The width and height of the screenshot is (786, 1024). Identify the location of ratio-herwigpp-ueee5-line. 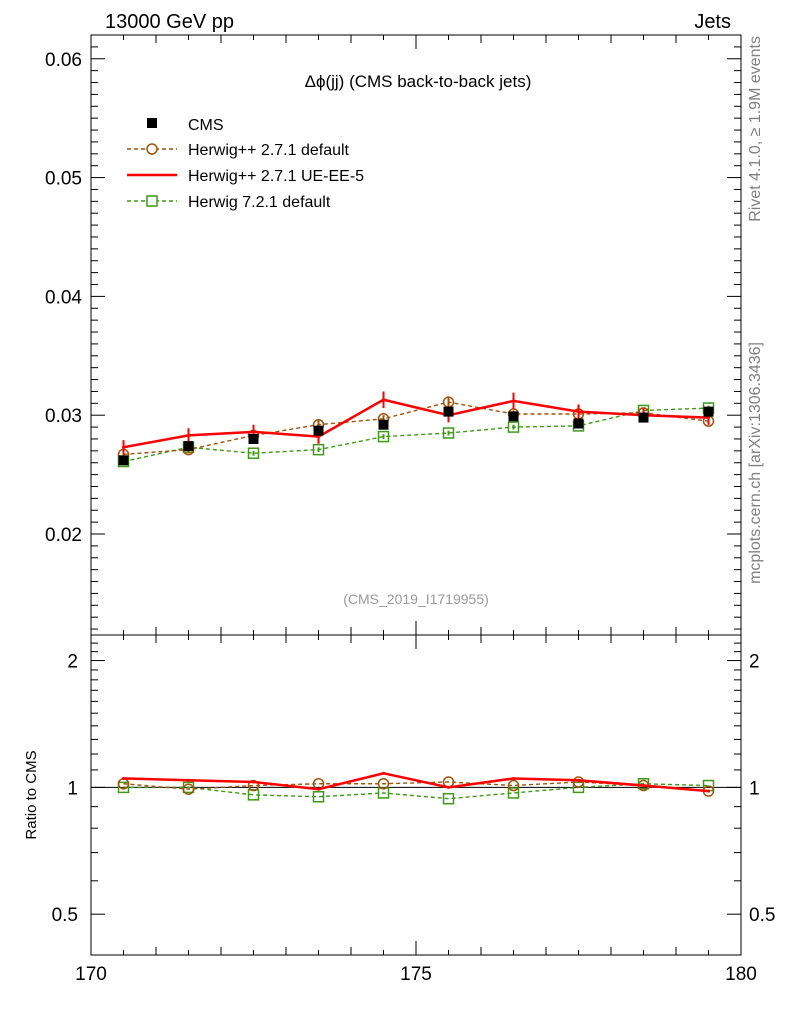
(416, 782).